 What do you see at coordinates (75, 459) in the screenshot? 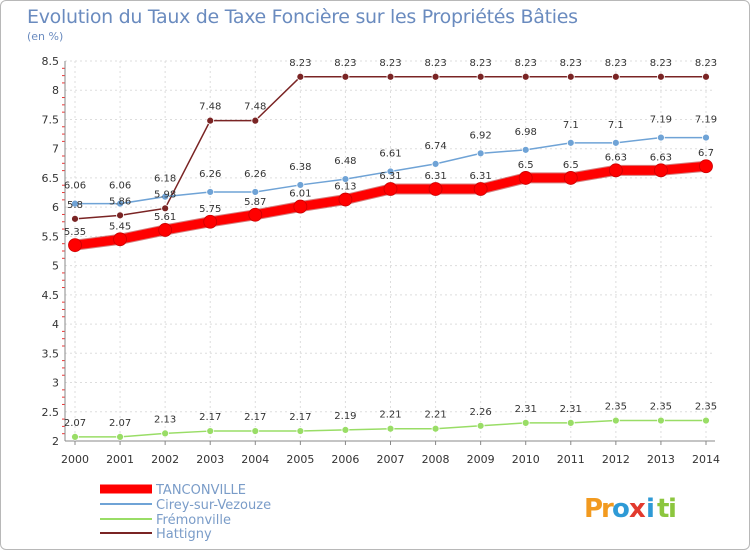
I see `x-tick-label: 2000` at bounding box center [75, 459].